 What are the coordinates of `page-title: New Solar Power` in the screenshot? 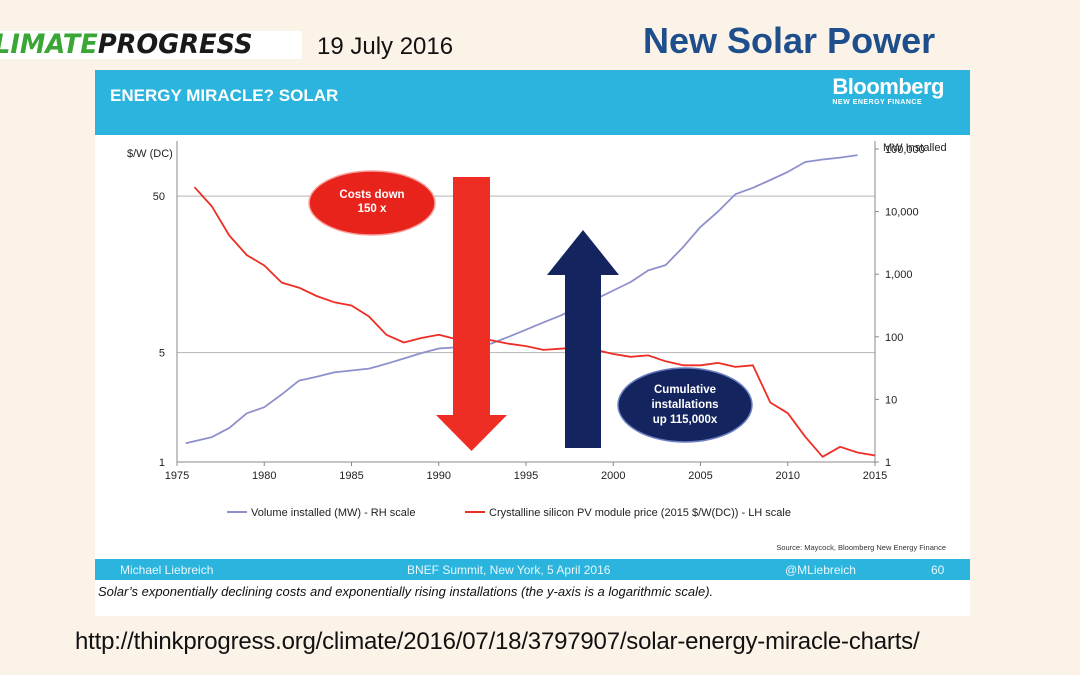 It's located at (789, 40).